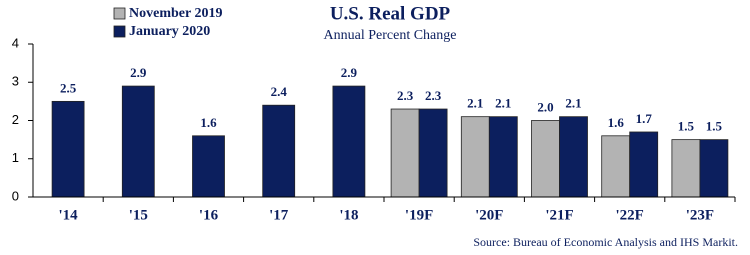  Describe the element at coordinates (559, 215) in the screenshot. I see `x-tick-label: '21F` at that location.